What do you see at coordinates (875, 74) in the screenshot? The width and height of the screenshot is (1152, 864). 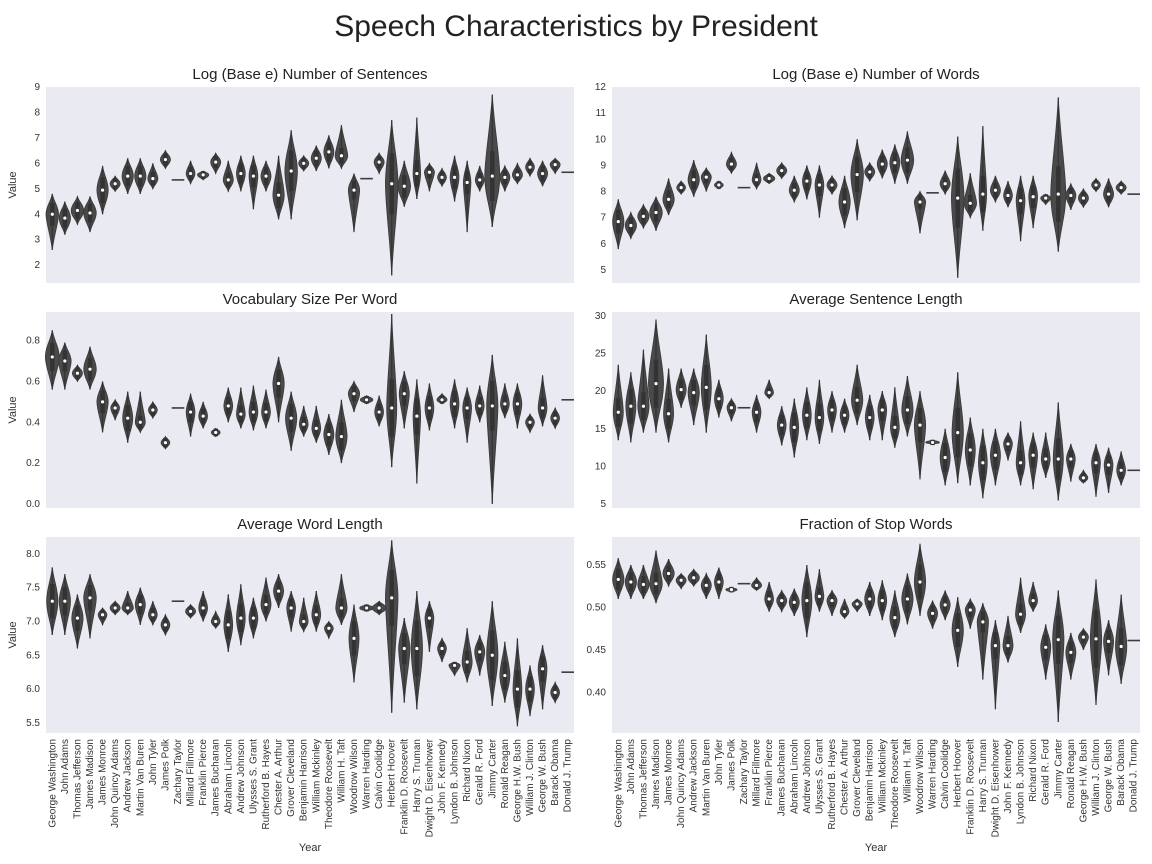 I see `panel-title: Log (Base e) Number of Words` at bounding box center [875, 74].